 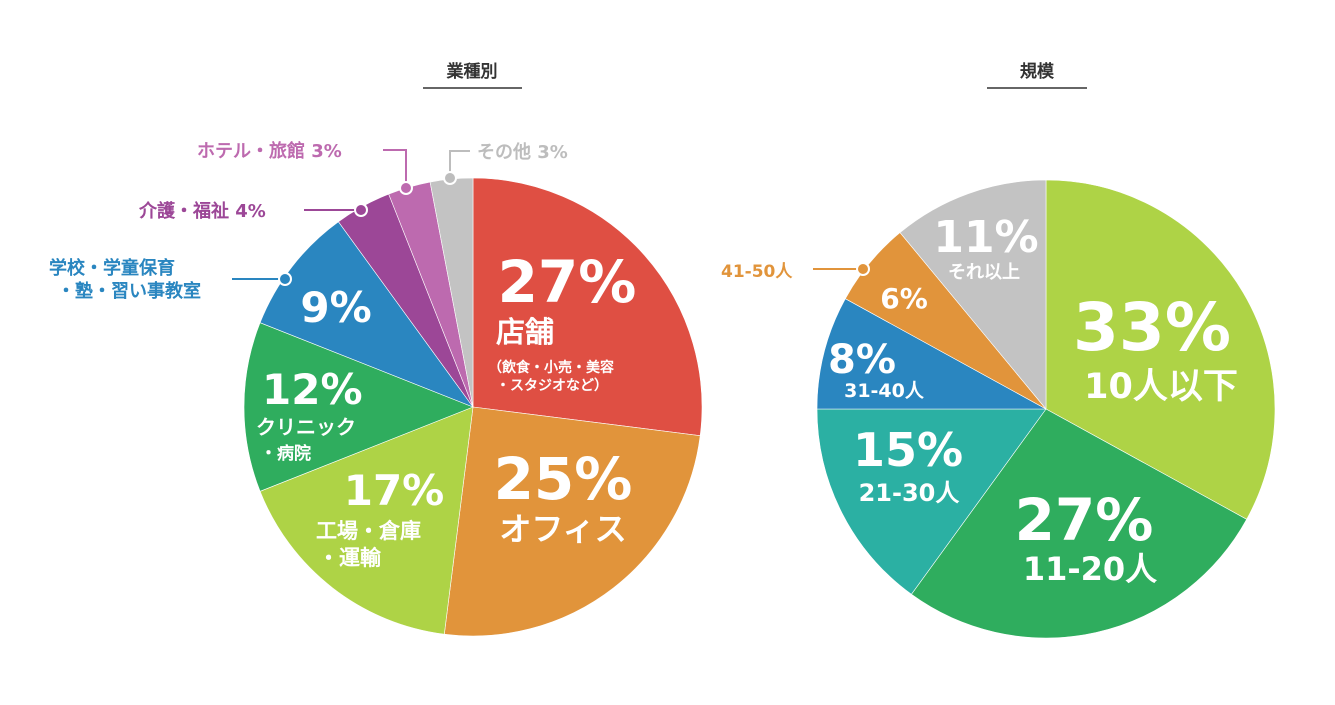 What do you see at coordinates (984, 272) in the screenshot?
I see `size-11-label: それ以上` at bounding box center [984, 272].